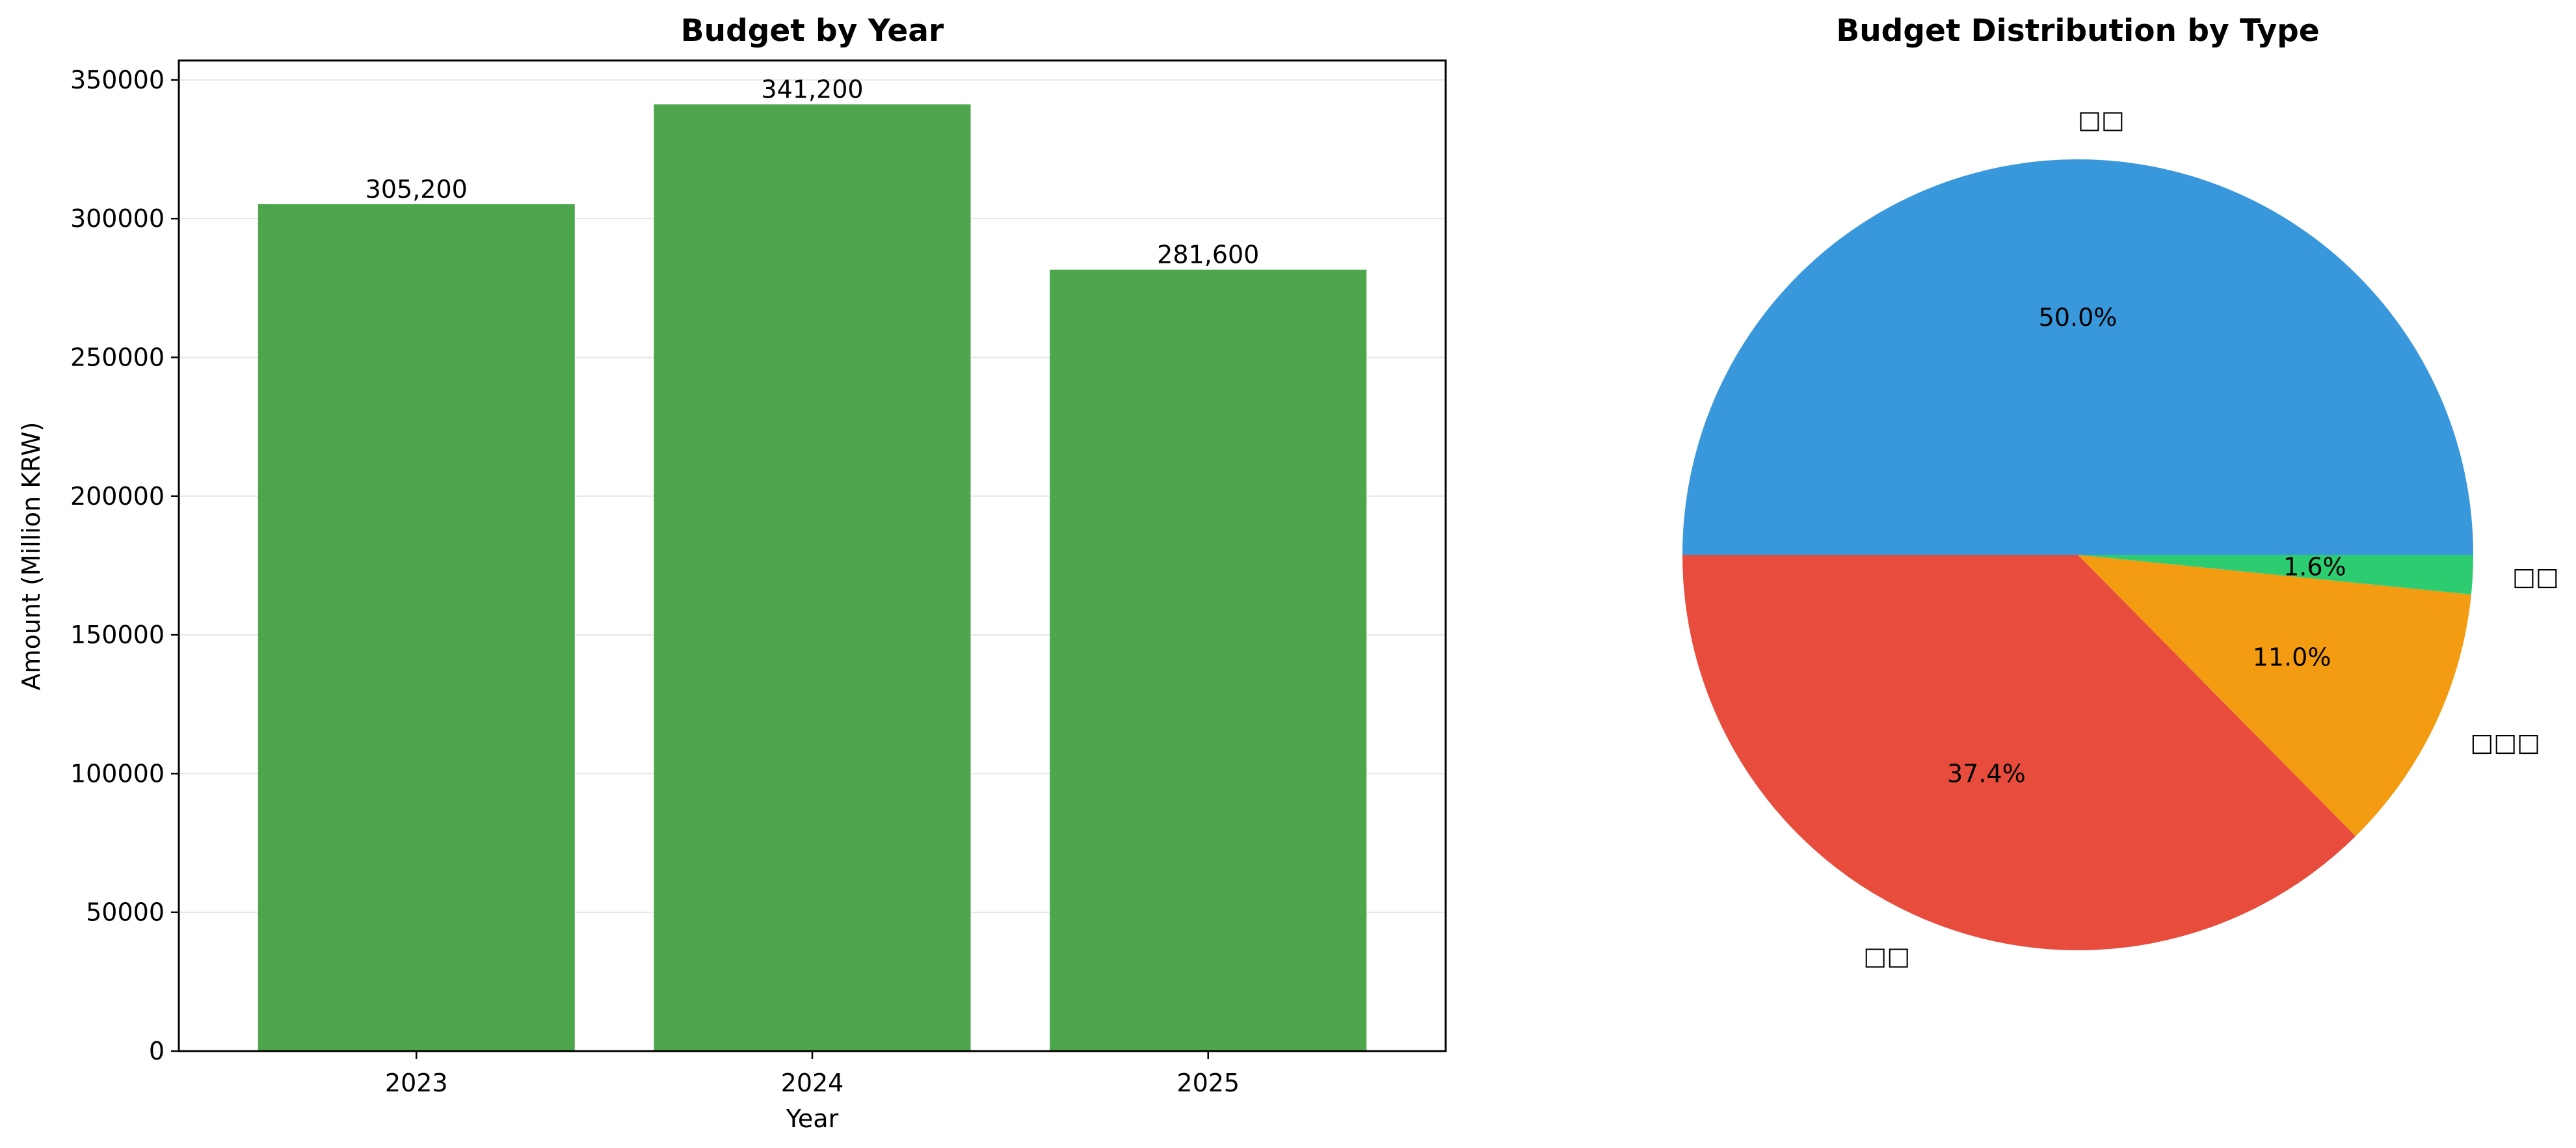 The image size is (2576, 1148). What do you see at coordinates (417, 627) in the screenshot?
I see `bar-2023` at bounding box center [417, 627].